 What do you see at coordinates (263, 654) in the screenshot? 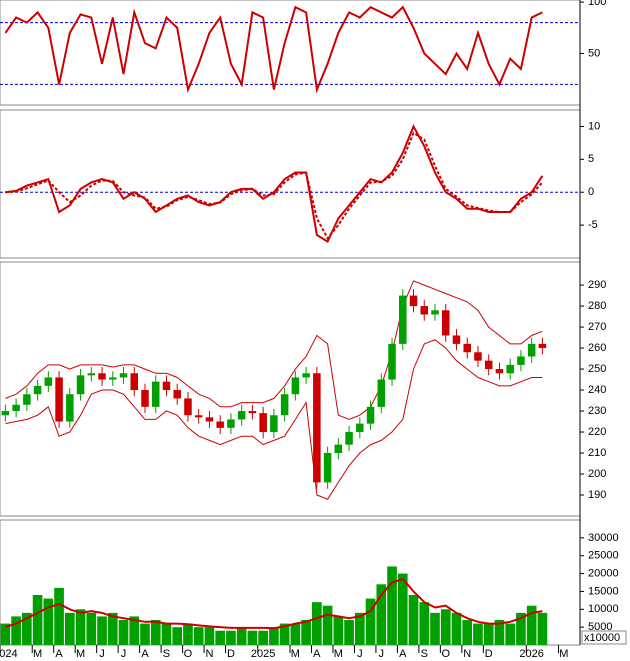
I see `x-tick-label: 2025` at bounding box center [263, 654].